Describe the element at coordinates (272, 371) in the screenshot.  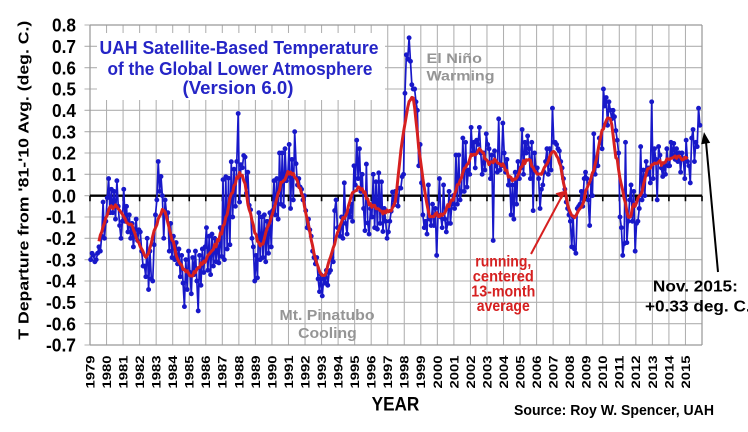
I see `svg-text: 1990` at that location.